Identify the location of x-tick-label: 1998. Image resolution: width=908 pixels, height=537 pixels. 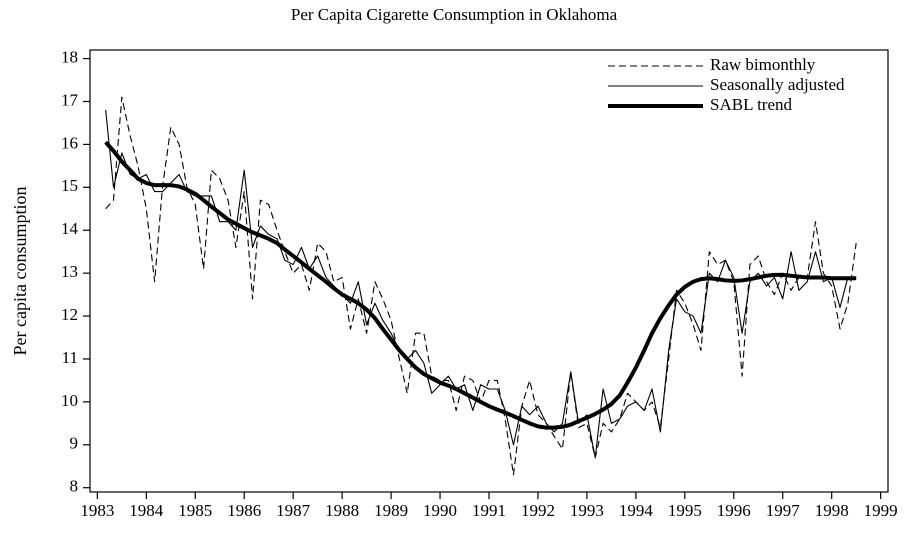
(832, 510).